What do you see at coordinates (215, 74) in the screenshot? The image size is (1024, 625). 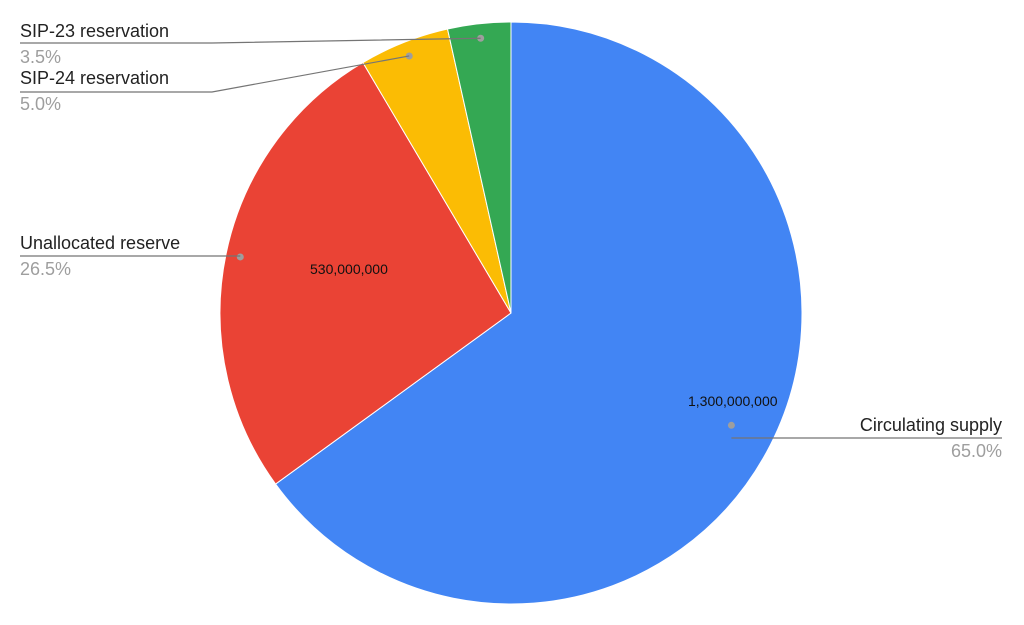 I see `leader-line-sip-24-reservation` at bounding box center [215, 74].